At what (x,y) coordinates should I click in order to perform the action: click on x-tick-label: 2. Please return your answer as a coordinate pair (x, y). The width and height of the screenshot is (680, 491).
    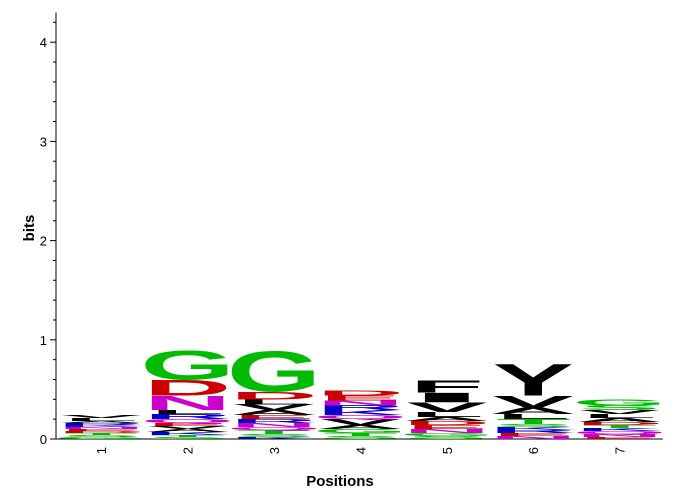
    Looking at the image, I should click on (188, 450).